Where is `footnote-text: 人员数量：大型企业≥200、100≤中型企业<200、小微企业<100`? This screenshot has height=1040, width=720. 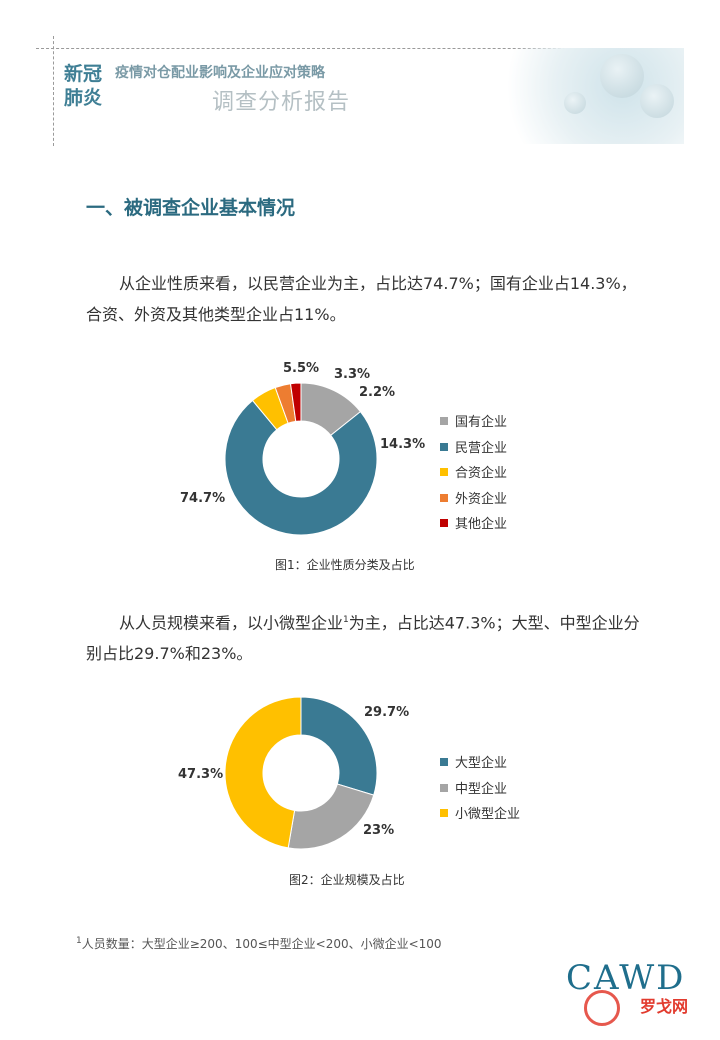
footnote-text: 人员数量：大型企业≥200、100≤中型企业<200、小微企业<100 is located at coordinates (261, 944).